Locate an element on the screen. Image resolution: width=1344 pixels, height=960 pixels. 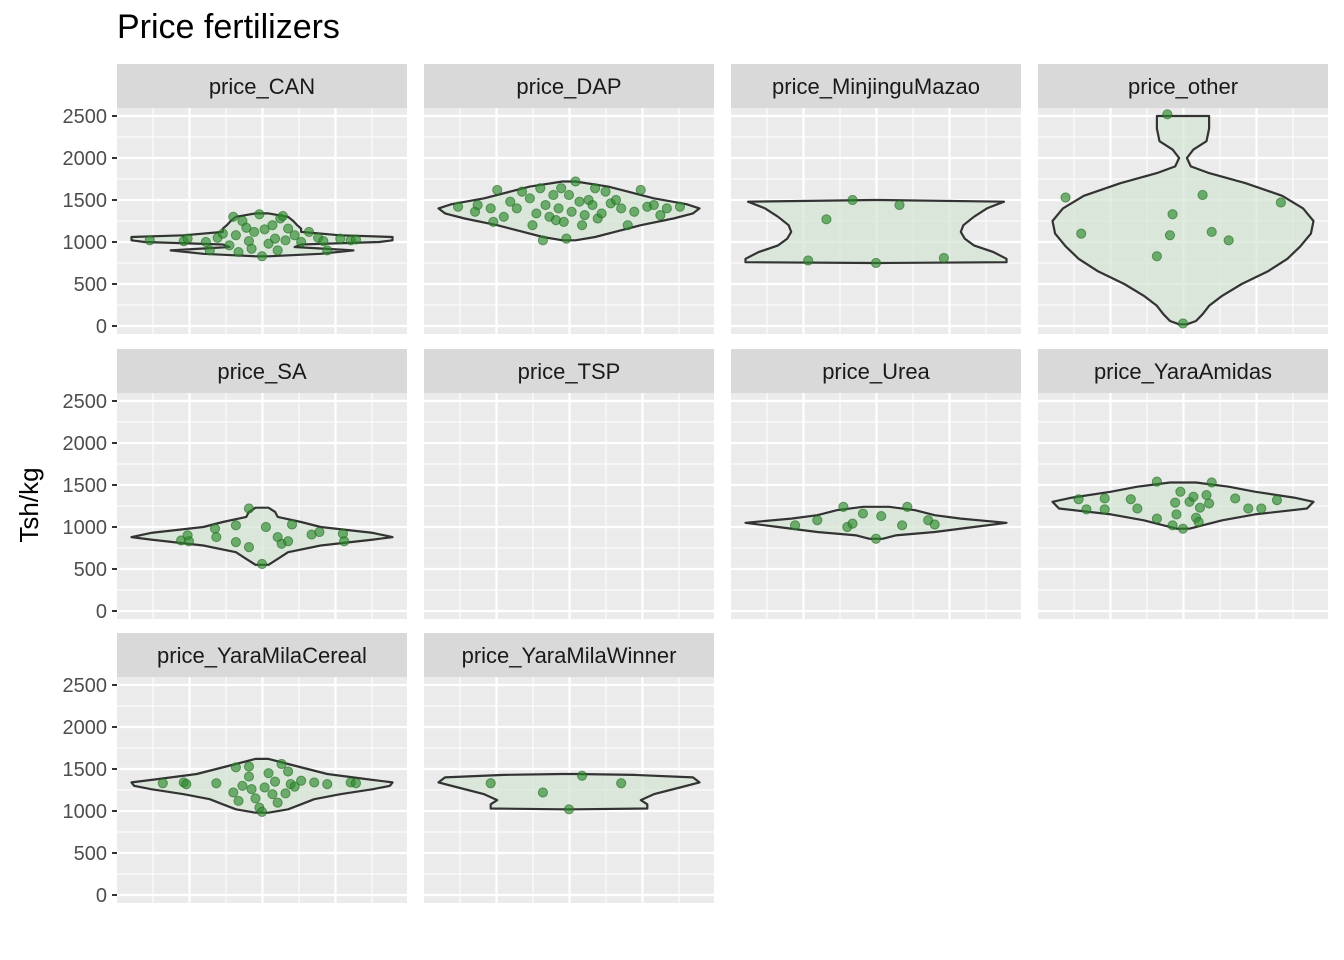
facet-label: price_Urea is located at coordinates (876, 371).